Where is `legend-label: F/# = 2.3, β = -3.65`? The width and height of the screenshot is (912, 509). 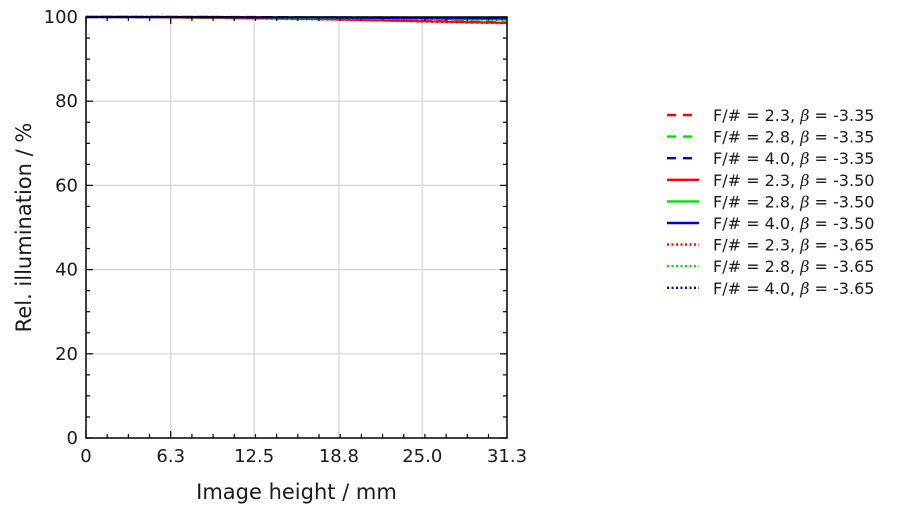 legend-label: F/# = 2.3, β = -3.65 is located at coordinates (793, 245).